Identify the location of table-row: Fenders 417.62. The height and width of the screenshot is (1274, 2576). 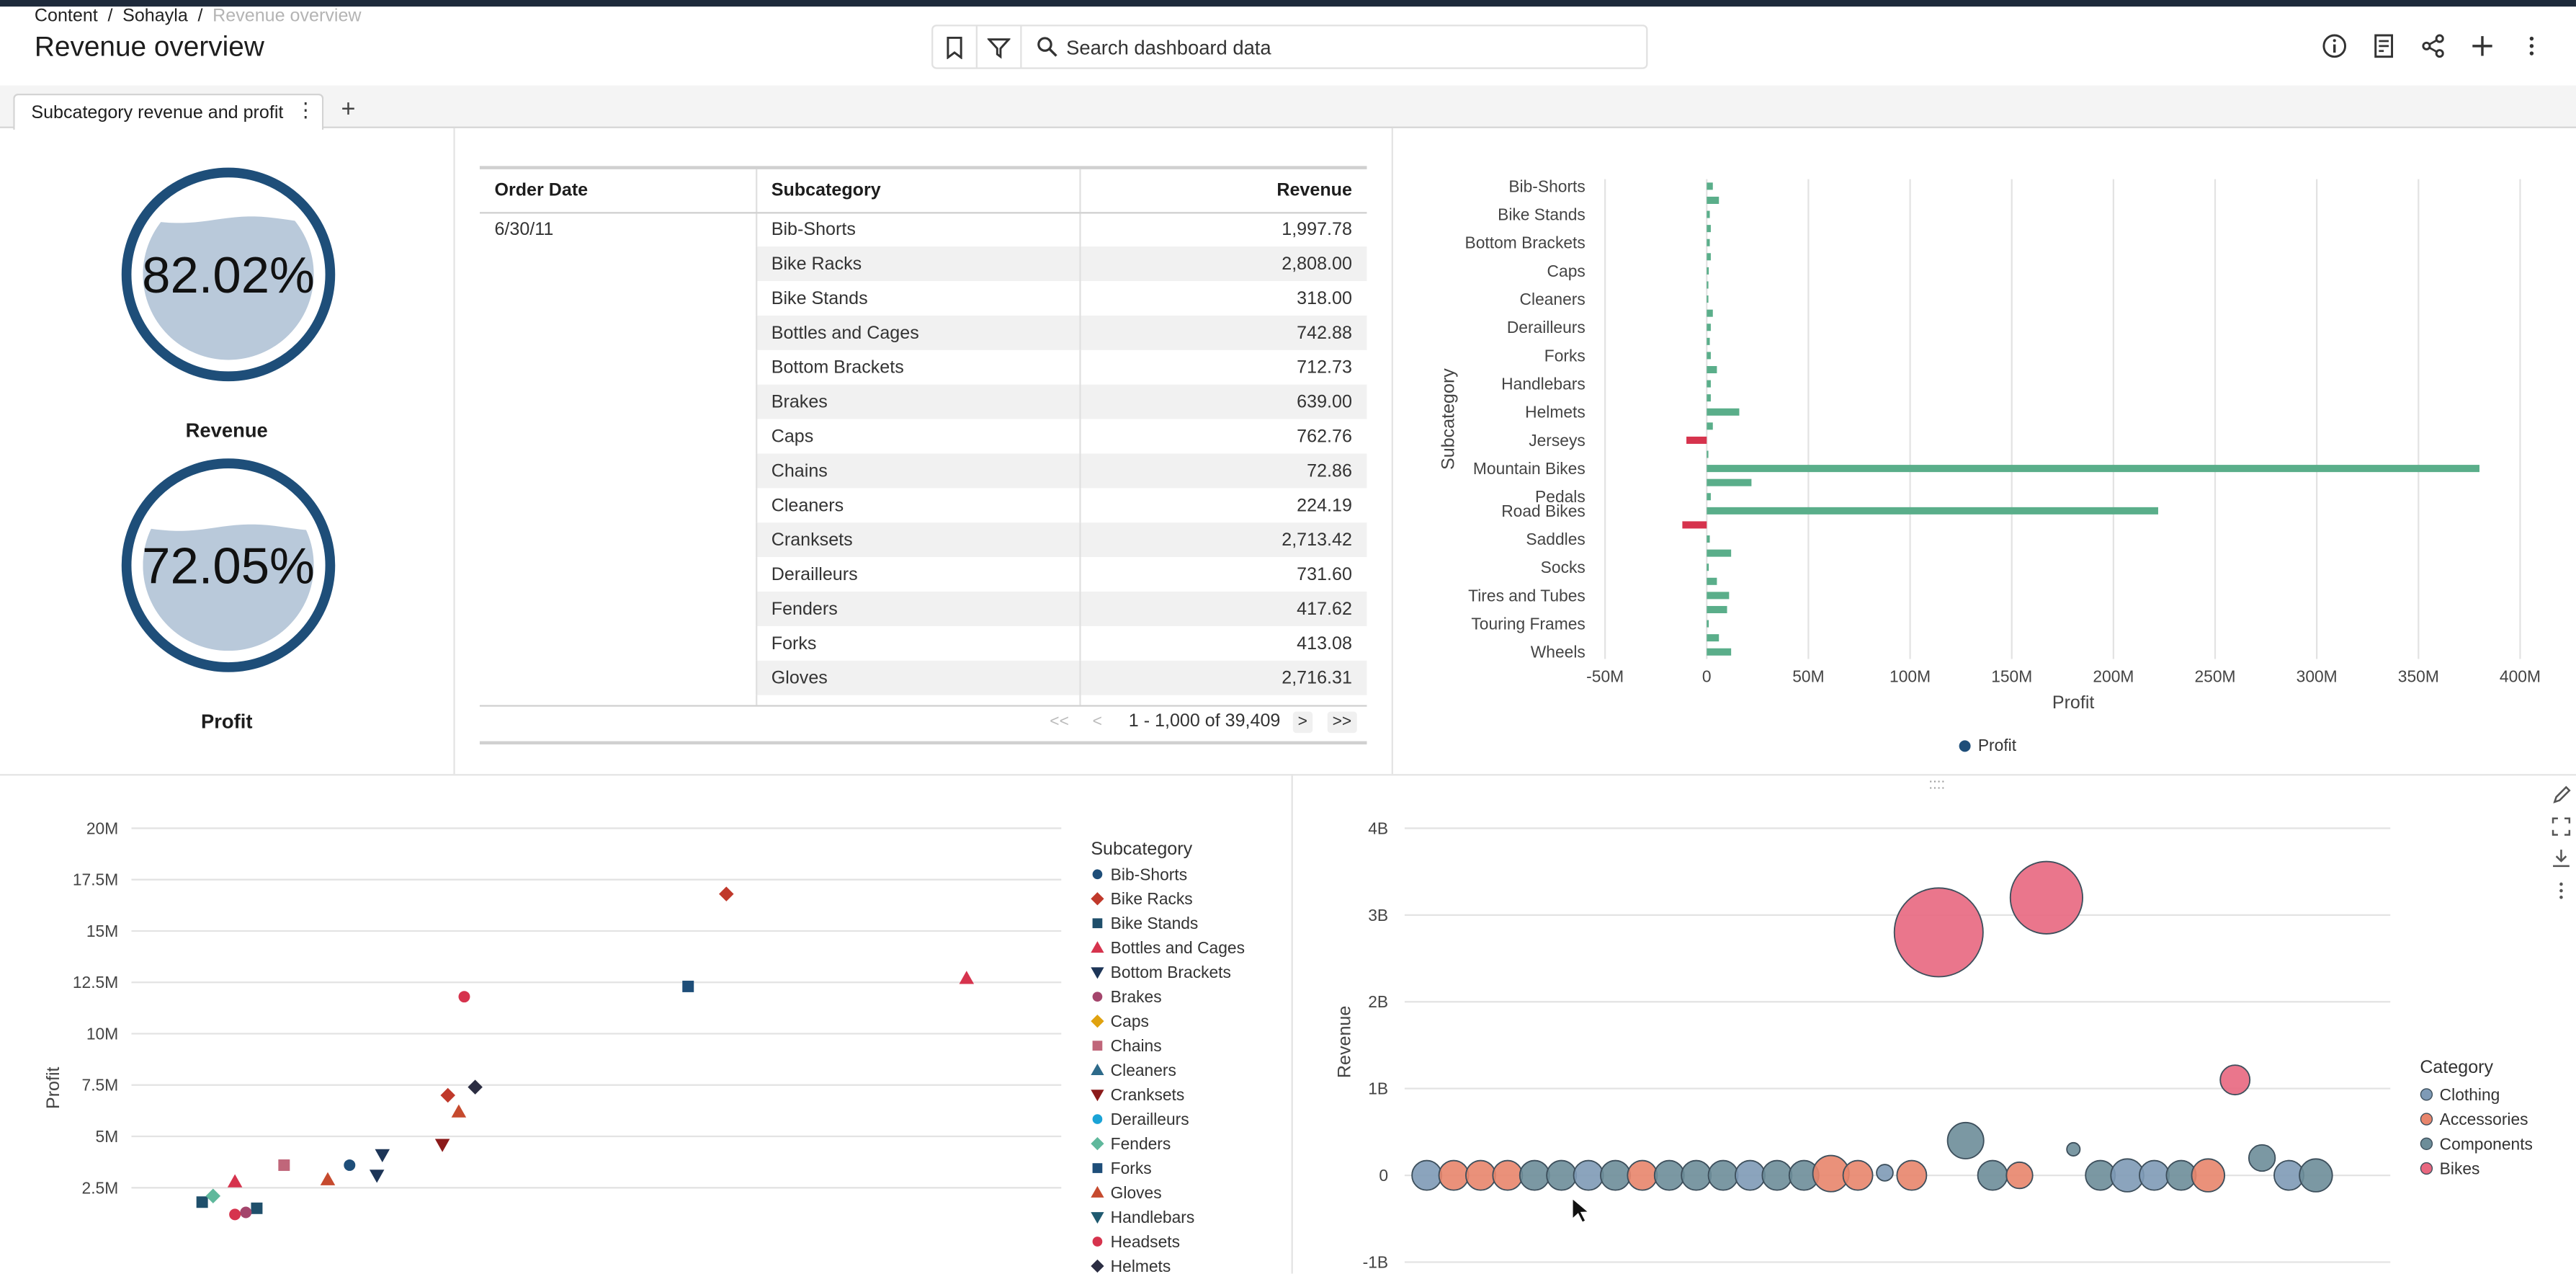
(923, 609).